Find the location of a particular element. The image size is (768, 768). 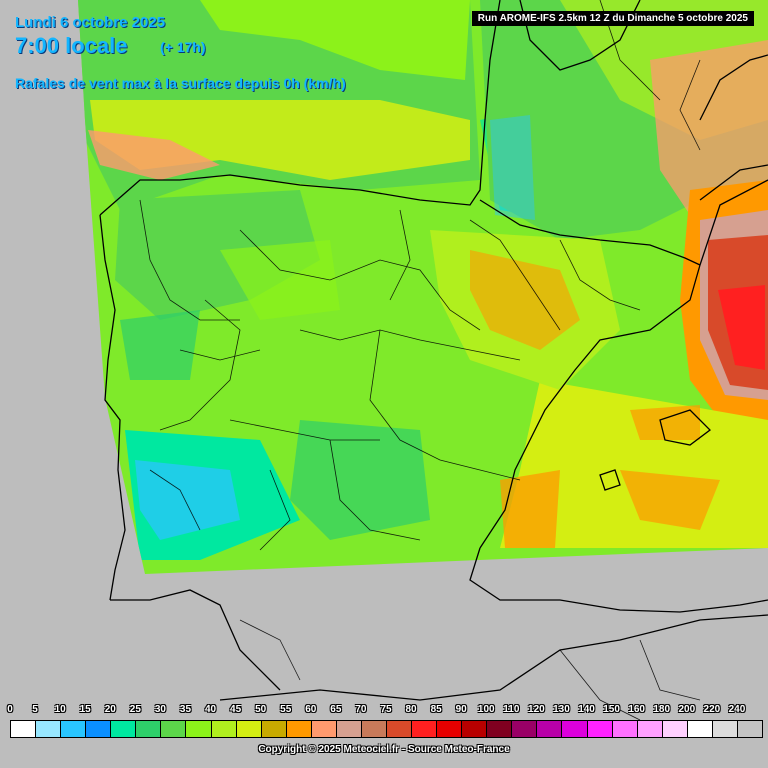

forecast-lead-time: (+ 17h) is located at coordinates (183, 47).